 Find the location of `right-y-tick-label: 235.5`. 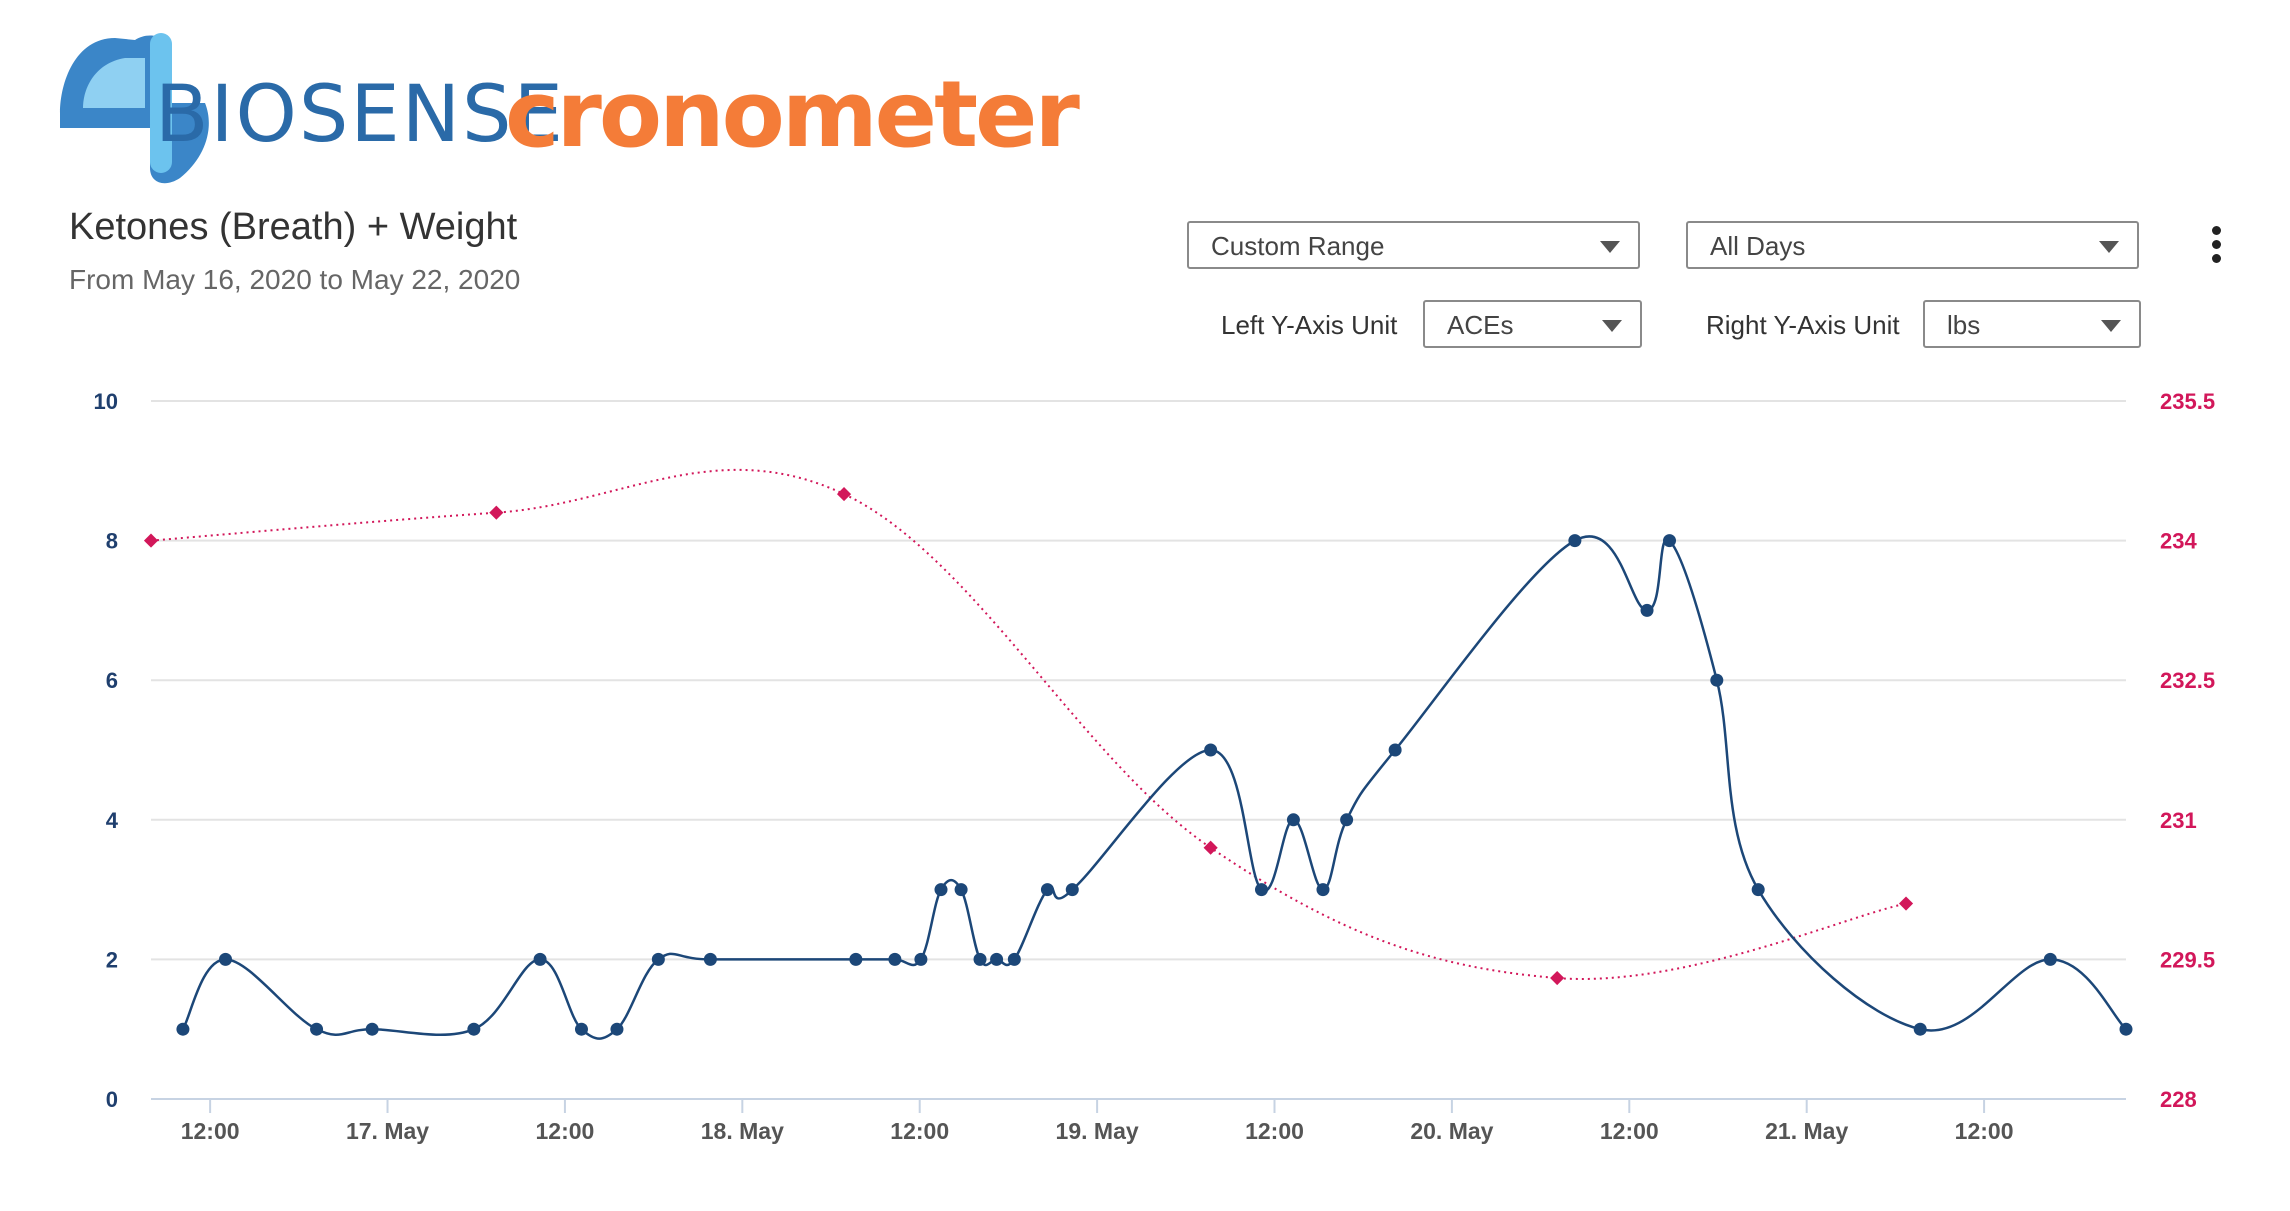

right-y-tick-label: 235.5 is located at coordinates (2187, 401).